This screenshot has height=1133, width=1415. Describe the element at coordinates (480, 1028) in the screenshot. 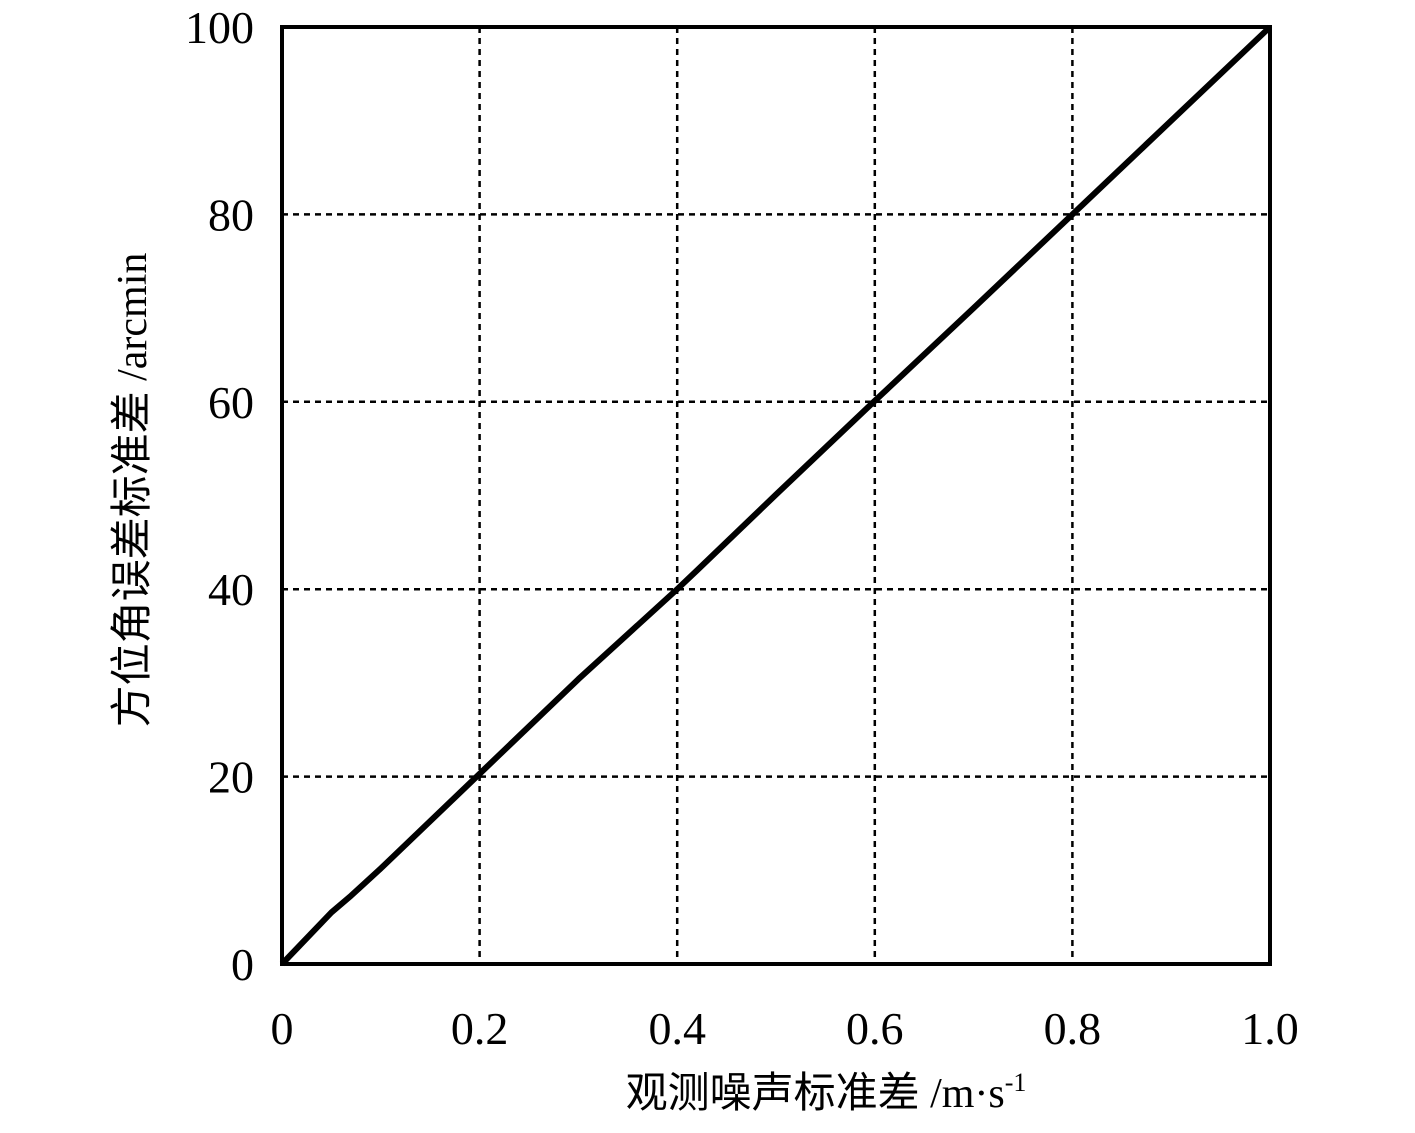

I see `x-tick-label: 0.2` at that location.